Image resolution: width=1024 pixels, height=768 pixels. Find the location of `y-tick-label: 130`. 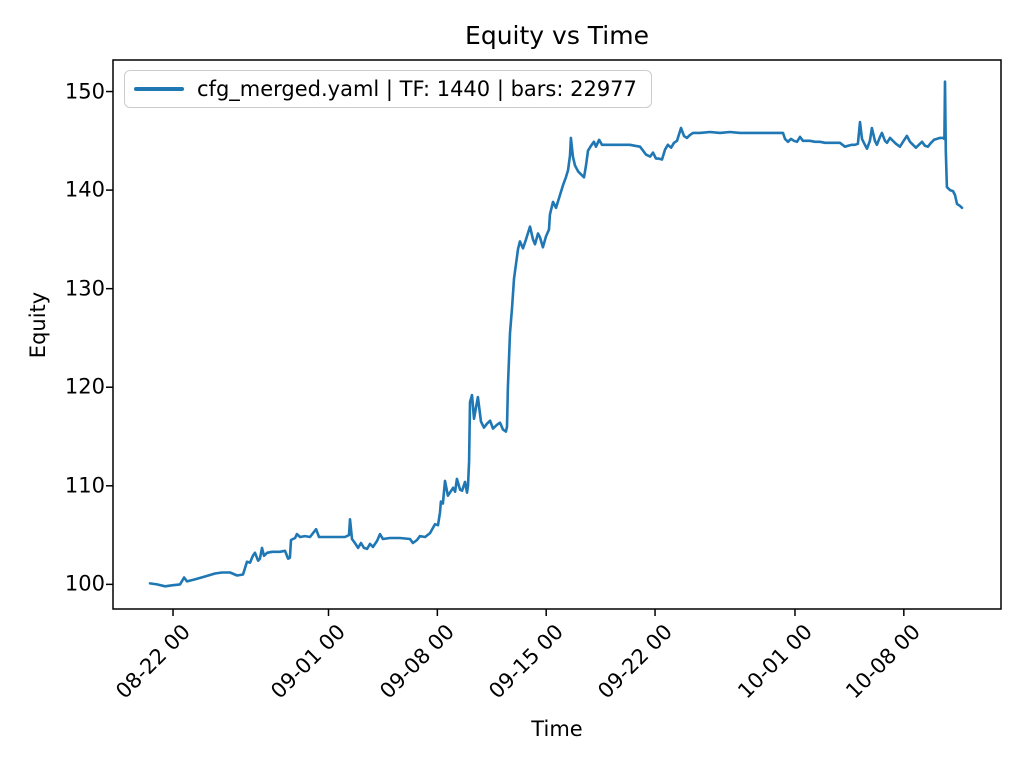

y-tick-label: 130 is located at coordinates (84, 288).